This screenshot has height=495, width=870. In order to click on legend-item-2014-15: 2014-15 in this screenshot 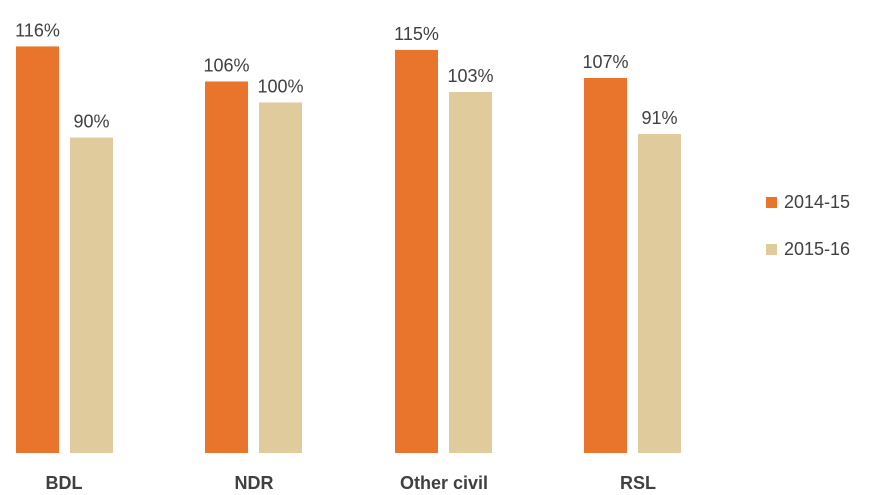, I will do `click(808, 202)`.